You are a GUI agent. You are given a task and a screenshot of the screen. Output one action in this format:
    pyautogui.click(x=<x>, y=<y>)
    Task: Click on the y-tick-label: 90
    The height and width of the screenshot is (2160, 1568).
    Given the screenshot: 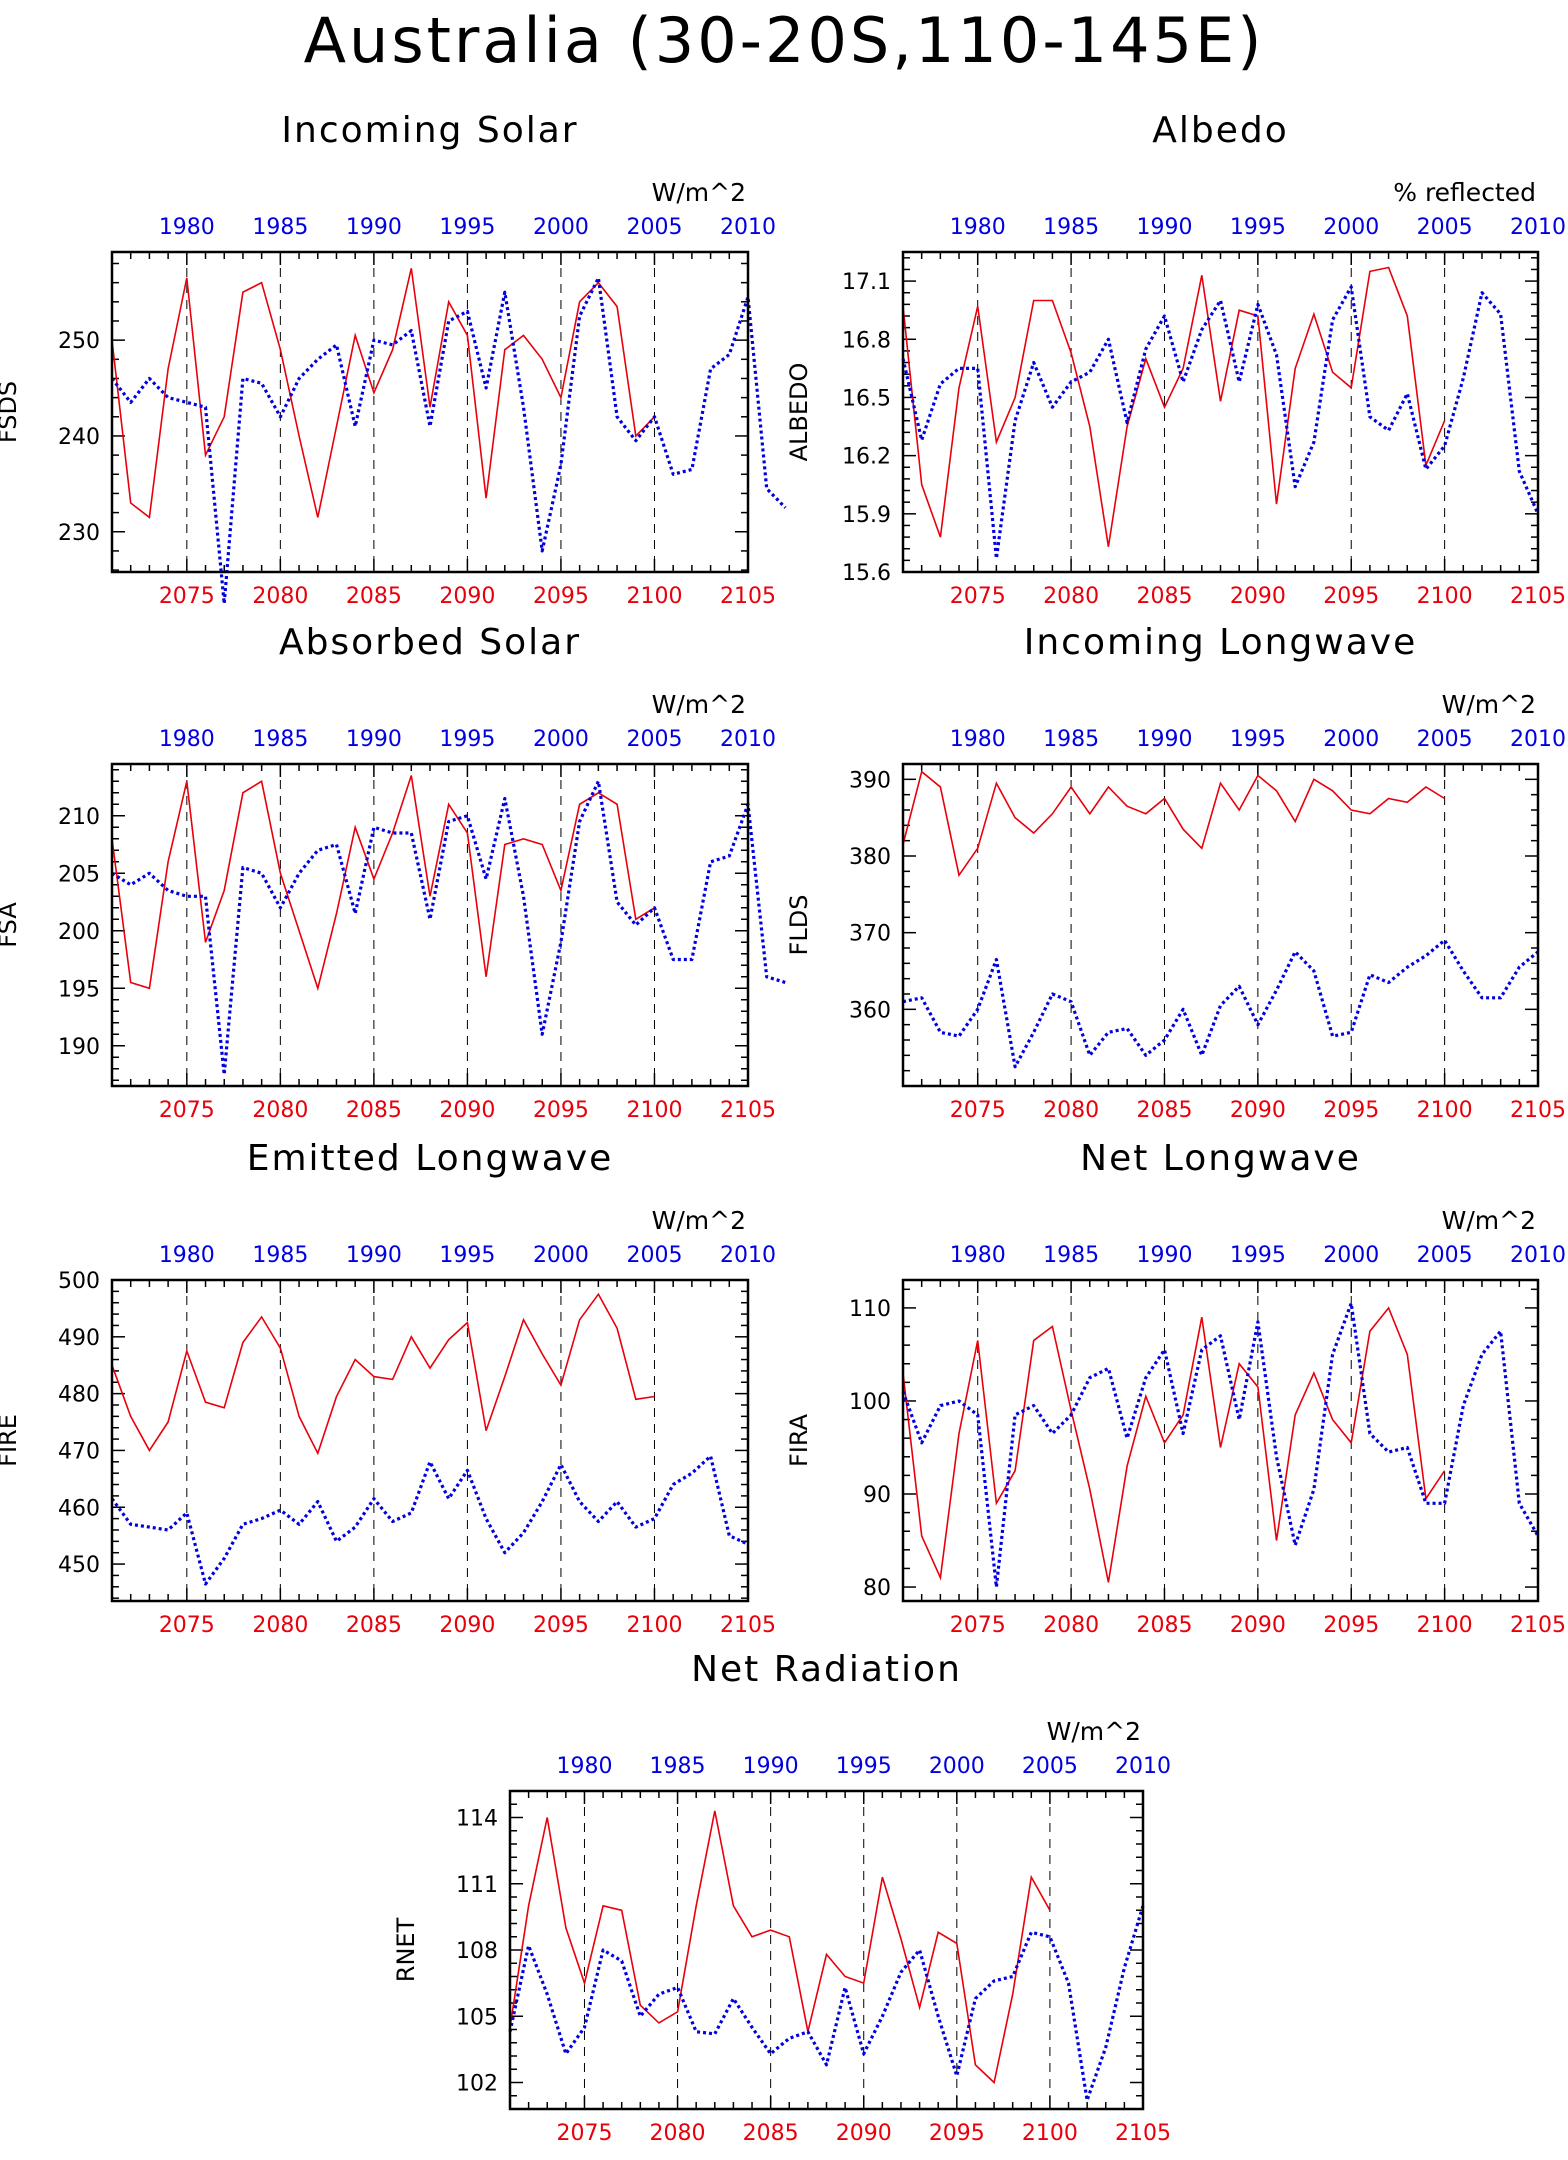 What is the action you would take?
    pyautogui.click(x=877, y=1495)
    